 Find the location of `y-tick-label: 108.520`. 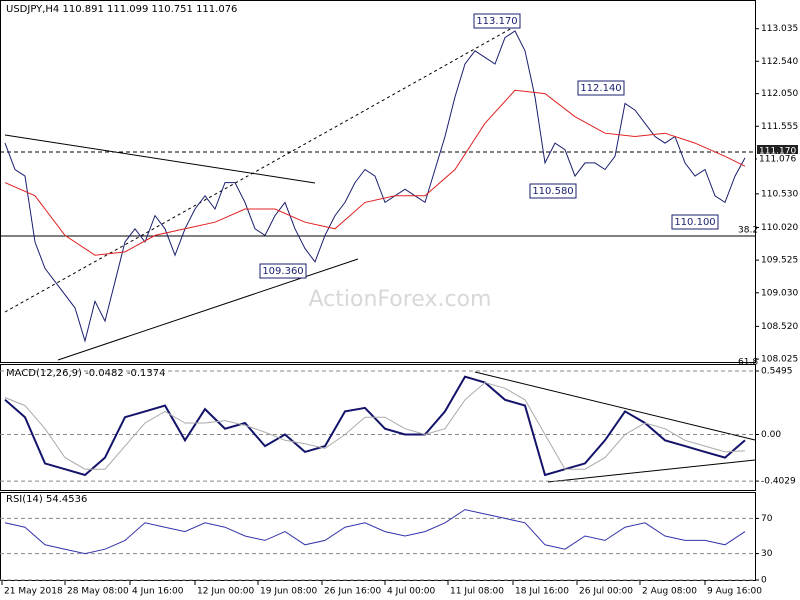

y-tick-label: 108.520 is located at coordinates (779, 327).